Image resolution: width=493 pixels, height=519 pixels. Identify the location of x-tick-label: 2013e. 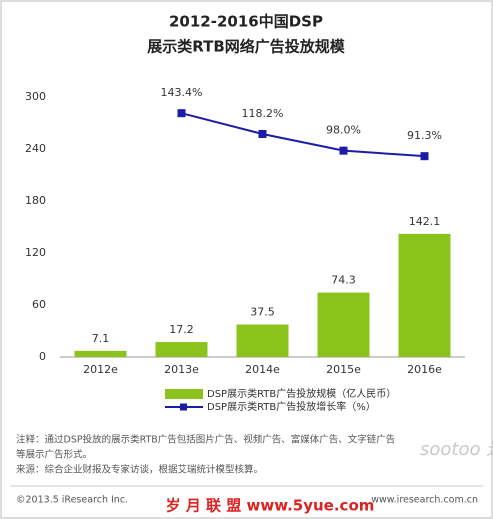
(181, 369).